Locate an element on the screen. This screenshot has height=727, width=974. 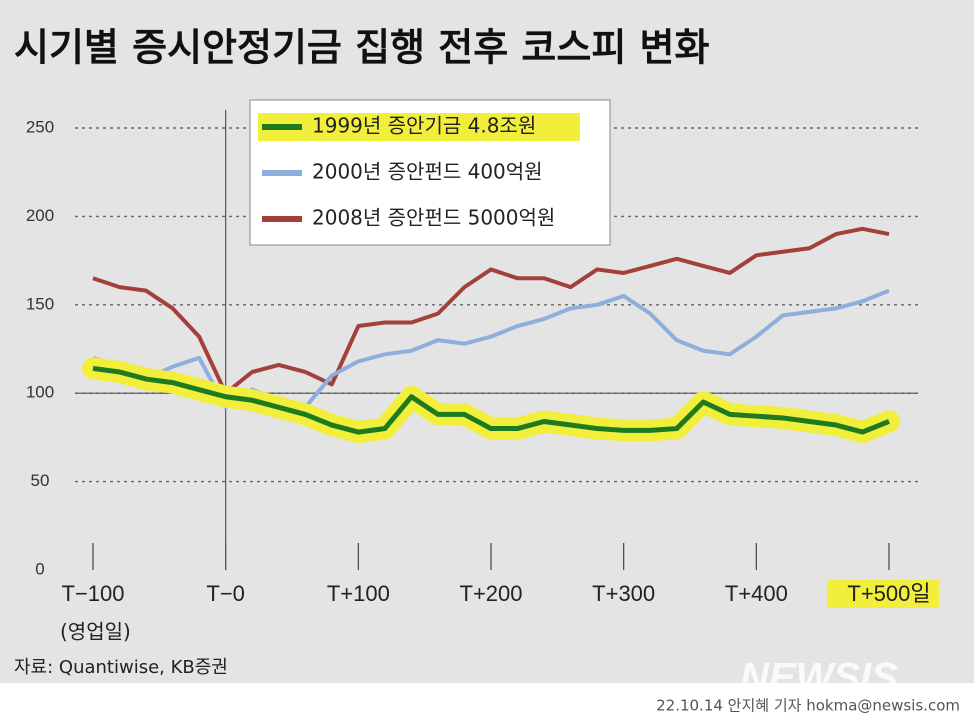
x-tick-label: T+200 is located at coordinates (491, 593).